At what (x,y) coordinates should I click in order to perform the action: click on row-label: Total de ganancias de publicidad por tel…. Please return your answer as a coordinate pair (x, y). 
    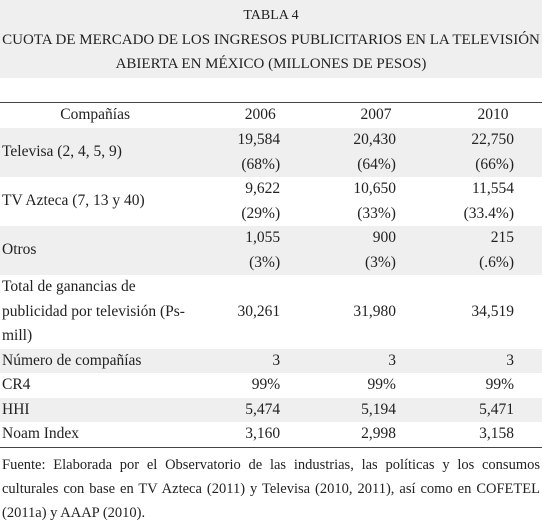
    Looking at the image, I should click on (93, 311).